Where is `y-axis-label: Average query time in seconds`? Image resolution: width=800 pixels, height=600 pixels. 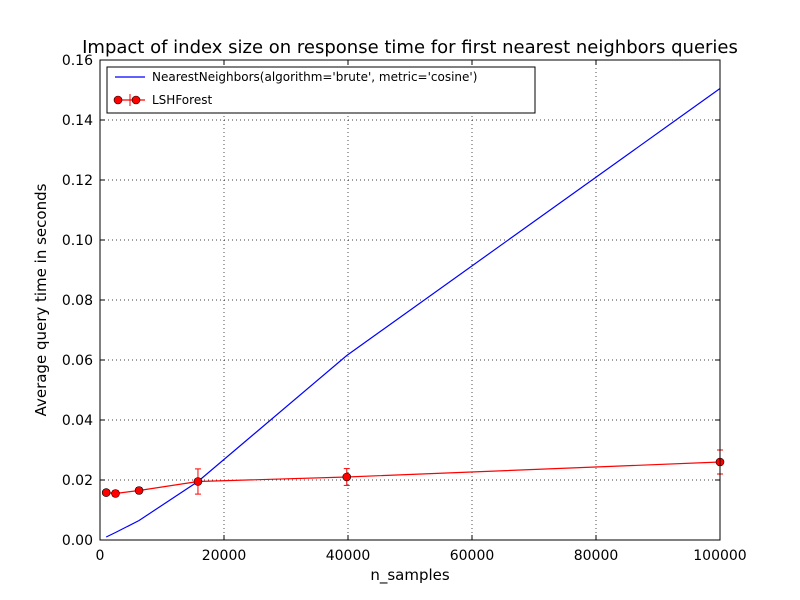
y-axis-label: Average query time in seconds is located at coordinates (41, 299).